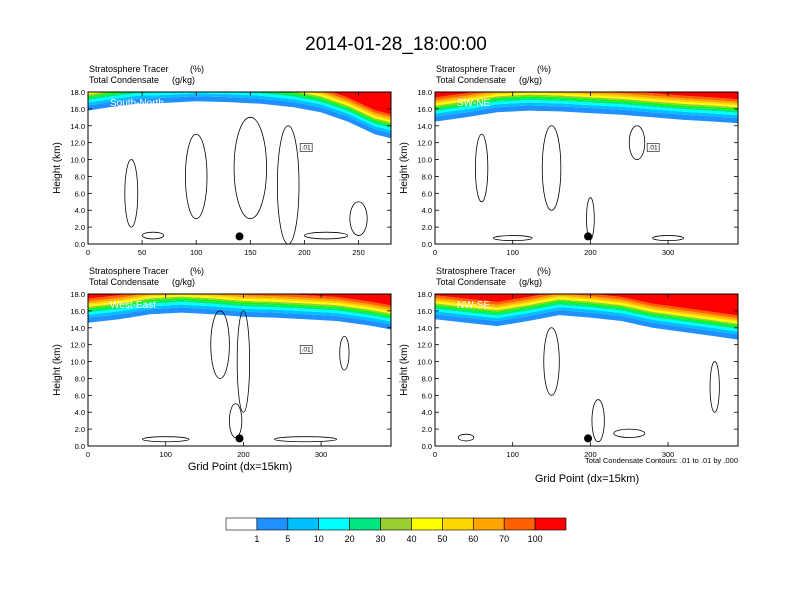 The image size is (792, 612). I want to click on panel-label: NW-SE, so click(473, 305).